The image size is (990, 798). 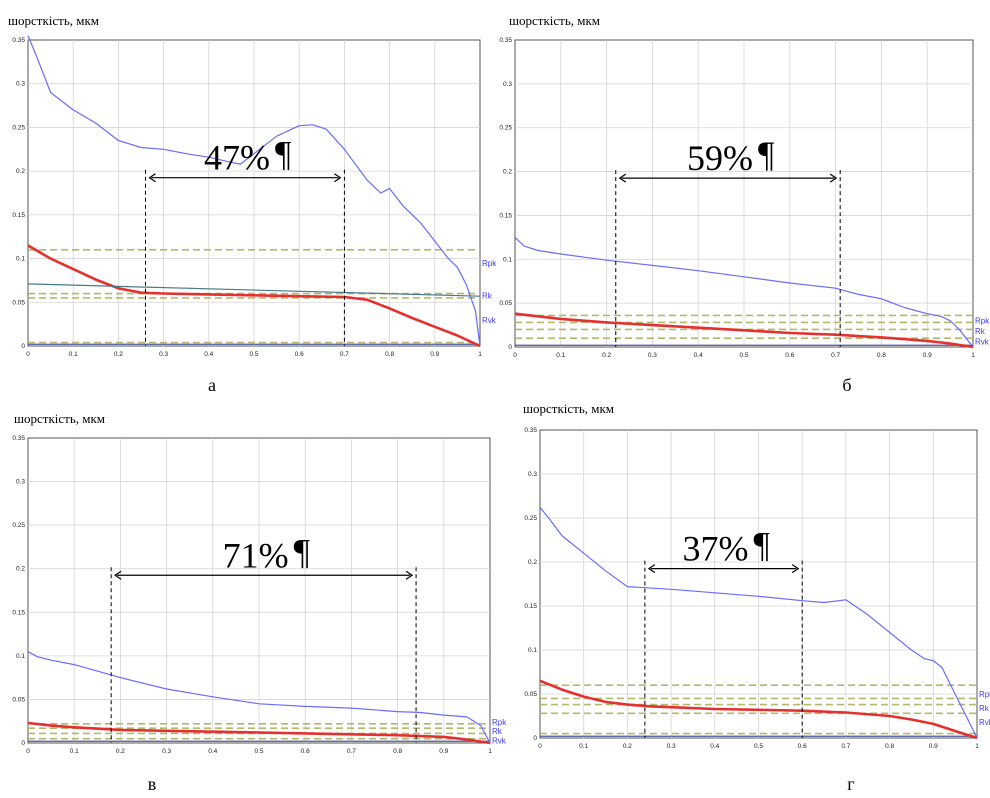 What do you see at coordinates (850, 784) in the screenshot?
I see `panel-letter-label: г` at bounding box center [850, 784].